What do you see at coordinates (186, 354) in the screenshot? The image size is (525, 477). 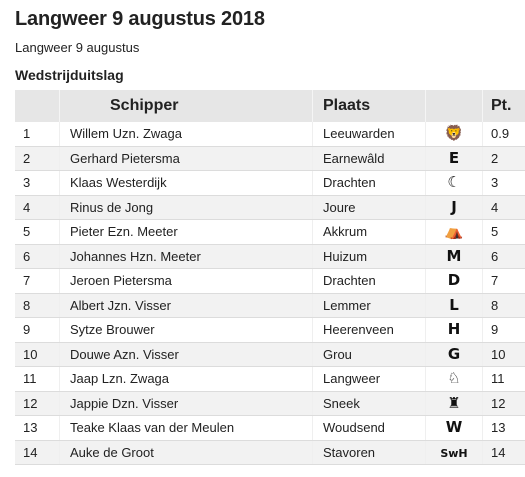 I see `cell-schipper: Douwe Azn. Visser` at bounding box center [186, 354].